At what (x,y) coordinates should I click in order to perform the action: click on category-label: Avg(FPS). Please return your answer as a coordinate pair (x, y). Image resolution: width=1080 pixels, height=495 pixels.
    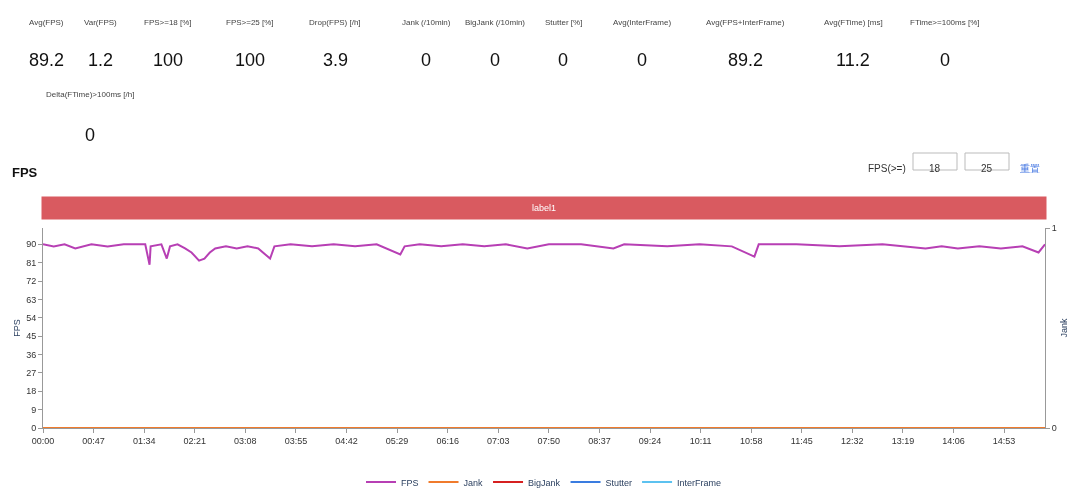
    Looking at the image, I should click on (46, 22).